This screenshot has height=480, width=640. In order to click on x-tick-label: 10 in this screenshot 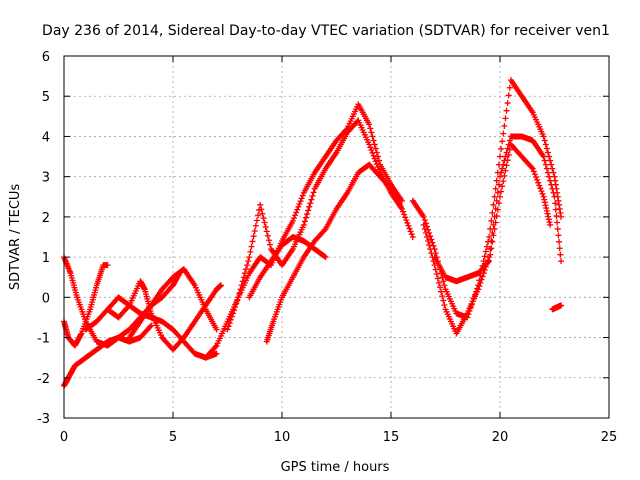, I will do `click(282, 437)`.